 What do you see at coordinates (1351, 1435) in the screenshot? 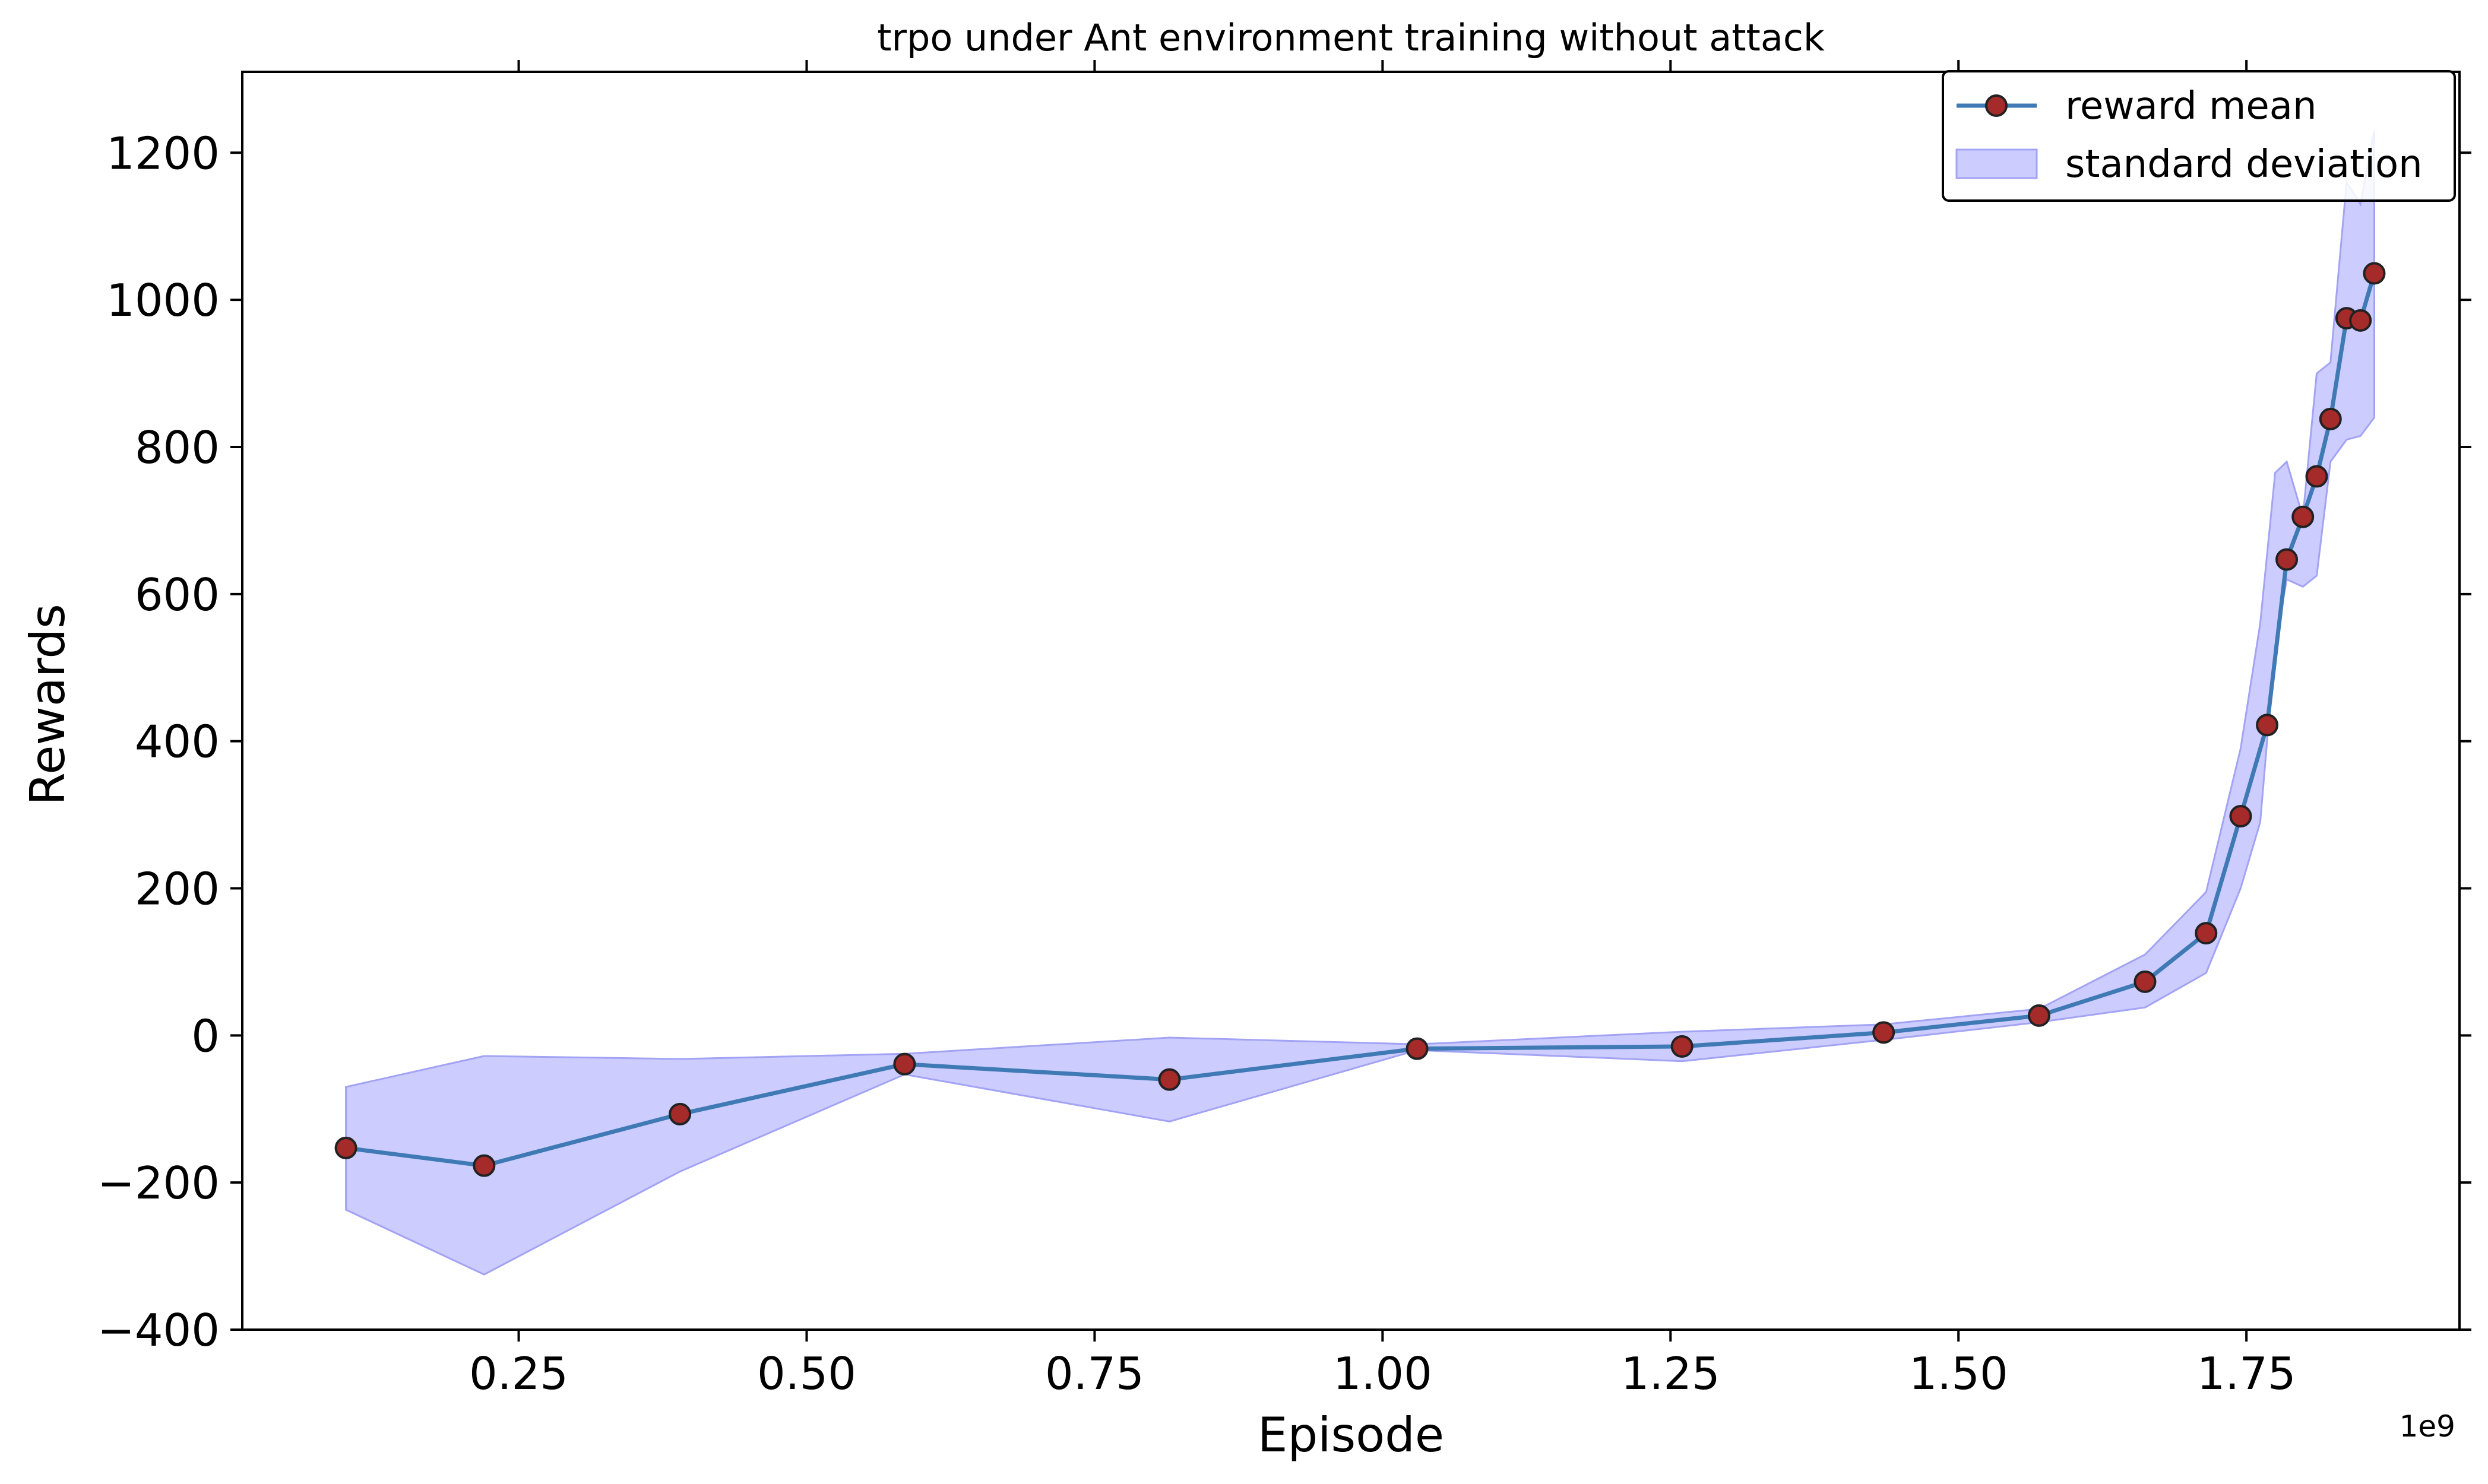
I see `x-axis-label: Episode` at bounding box center [1351, 1435].